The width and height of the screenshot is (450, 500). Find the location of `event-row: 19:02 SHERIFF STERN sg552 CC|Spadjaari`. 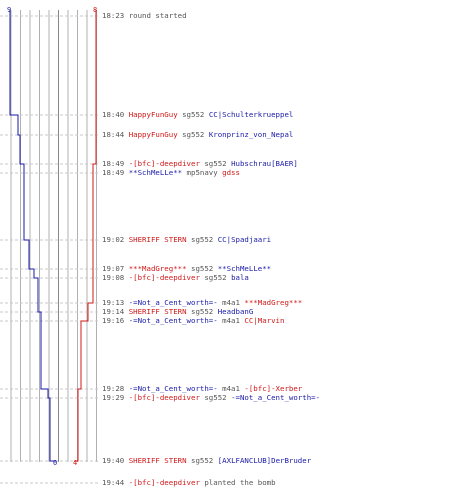

event-row: 19:02 SHERIFF STERN sg552 CC|Spadjaari is located at coordinates (186, 239).